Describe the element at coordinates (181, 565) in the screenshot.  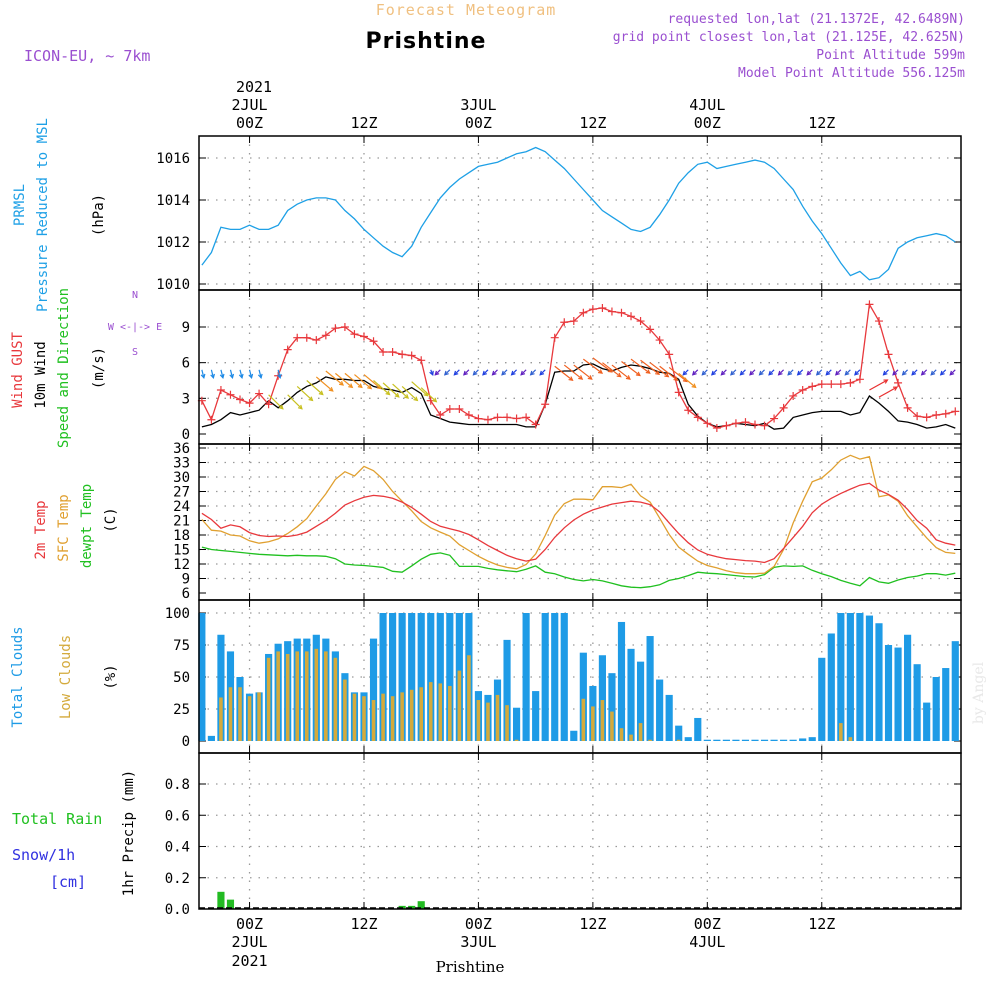
I see `y-tick-label: 12` at that location.